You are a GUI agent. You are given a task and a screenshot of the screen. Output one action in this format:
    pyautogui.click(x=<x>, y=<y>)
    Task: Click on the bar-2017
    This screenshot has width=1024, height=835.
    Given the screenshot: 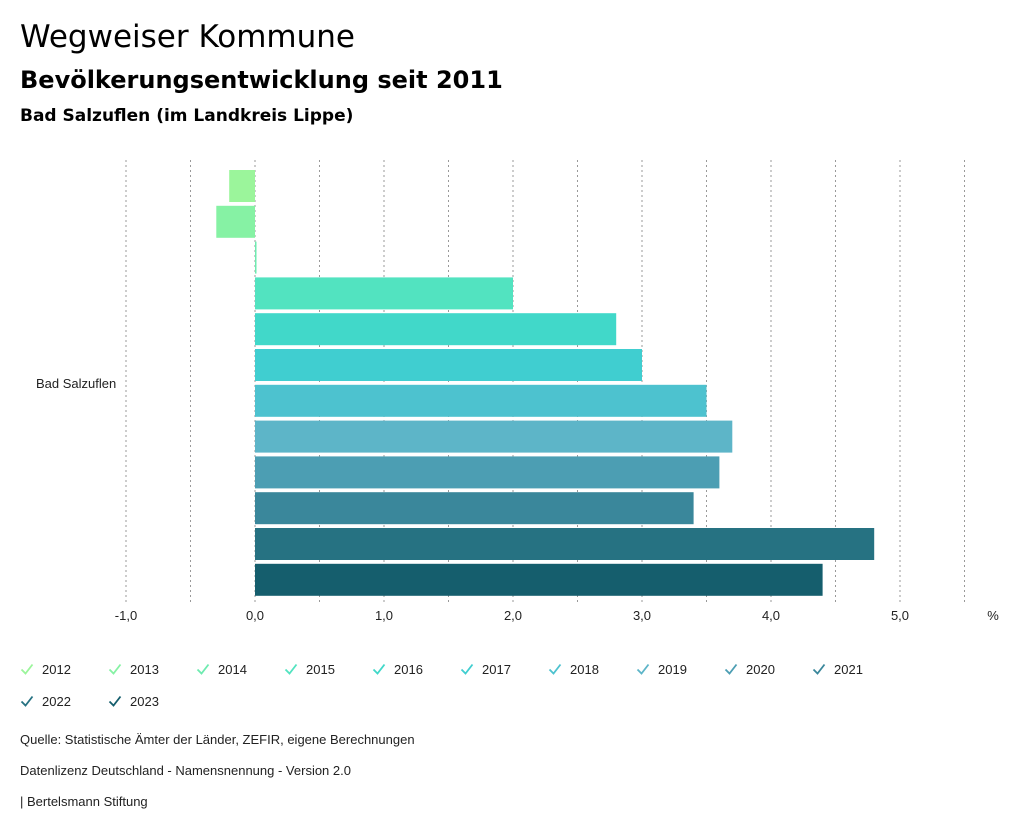 What is the action you would take?
    pyautogui.click(x=448, y=365)
    